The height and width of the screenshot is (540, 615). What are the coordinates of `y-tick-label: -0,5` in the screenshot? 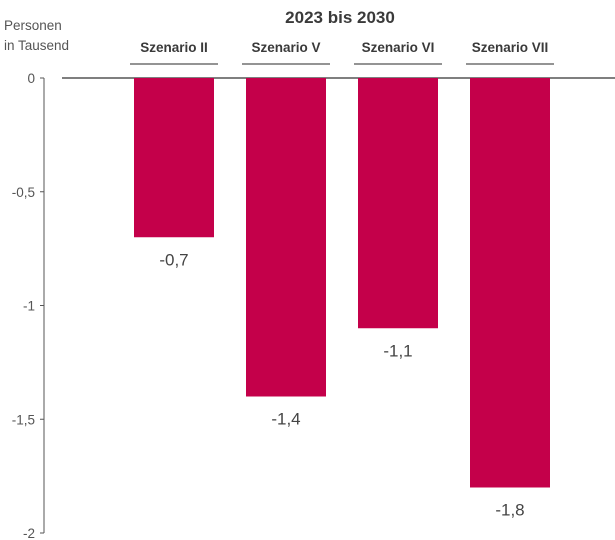 It's located at (23, 192).